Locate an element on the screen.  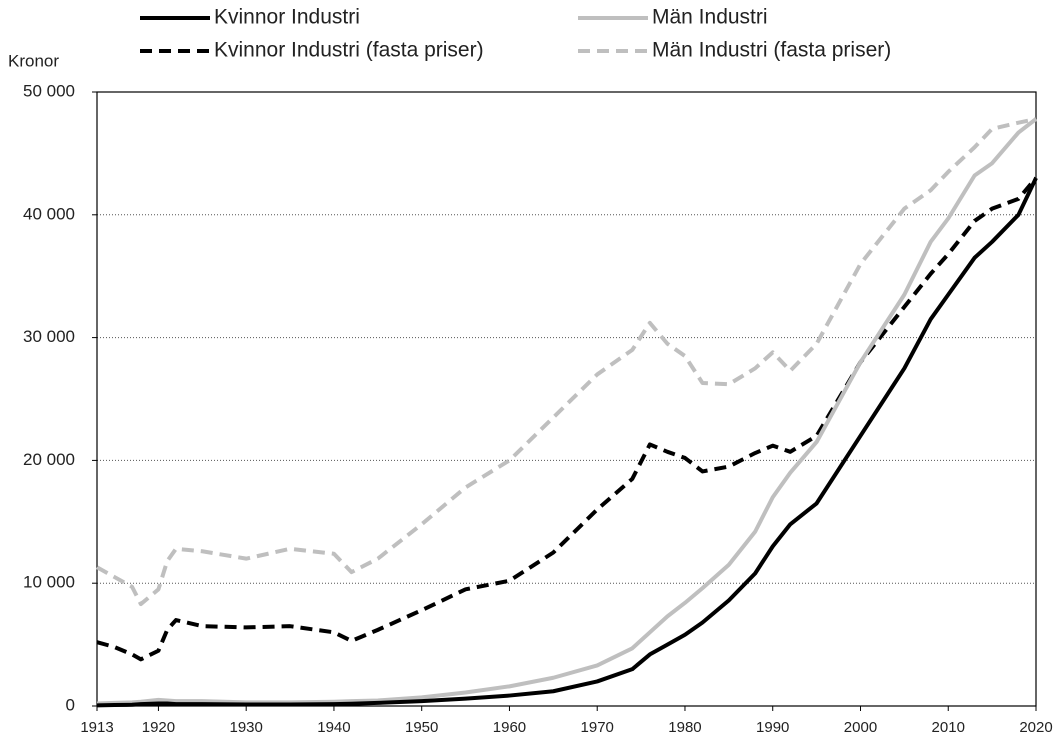
x-tick-label: 1990 is located at coordinates (772, 727).